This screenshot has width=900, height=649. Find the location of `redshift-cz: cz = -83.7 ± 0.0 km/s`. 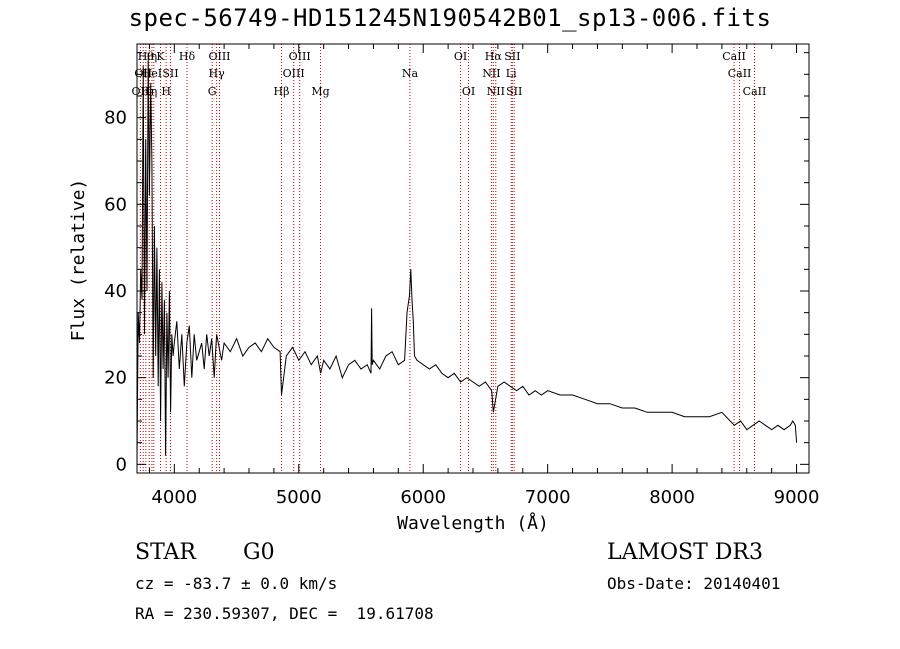

redshift-cz: cz = -83.7 ± 0.0 km/s is located at coordinates (236, 583).